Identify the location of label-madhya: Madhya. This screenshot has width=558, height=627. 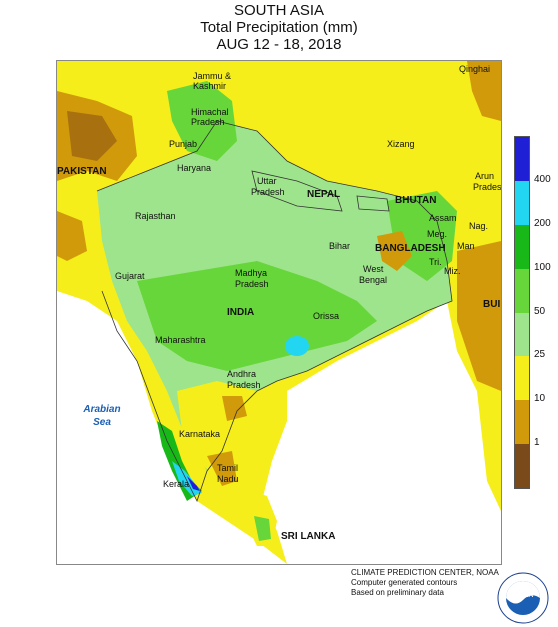
(251, 273).